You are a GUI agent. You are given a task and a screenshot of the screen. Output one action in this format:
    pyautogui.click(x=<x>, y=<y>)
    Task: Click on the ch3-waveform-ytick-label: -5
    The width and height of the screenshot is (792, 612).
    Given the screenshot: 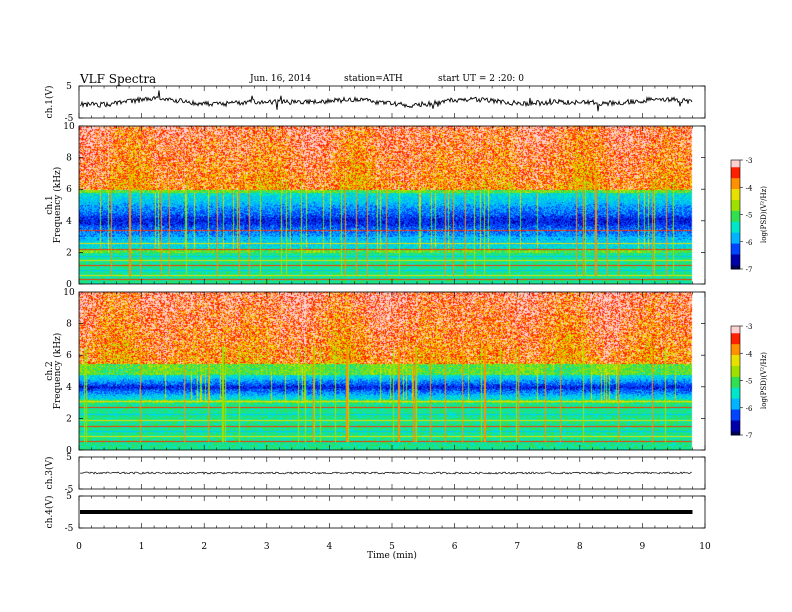 What is the action you would take?
    pyautogui.click(x=69, y=490)
    